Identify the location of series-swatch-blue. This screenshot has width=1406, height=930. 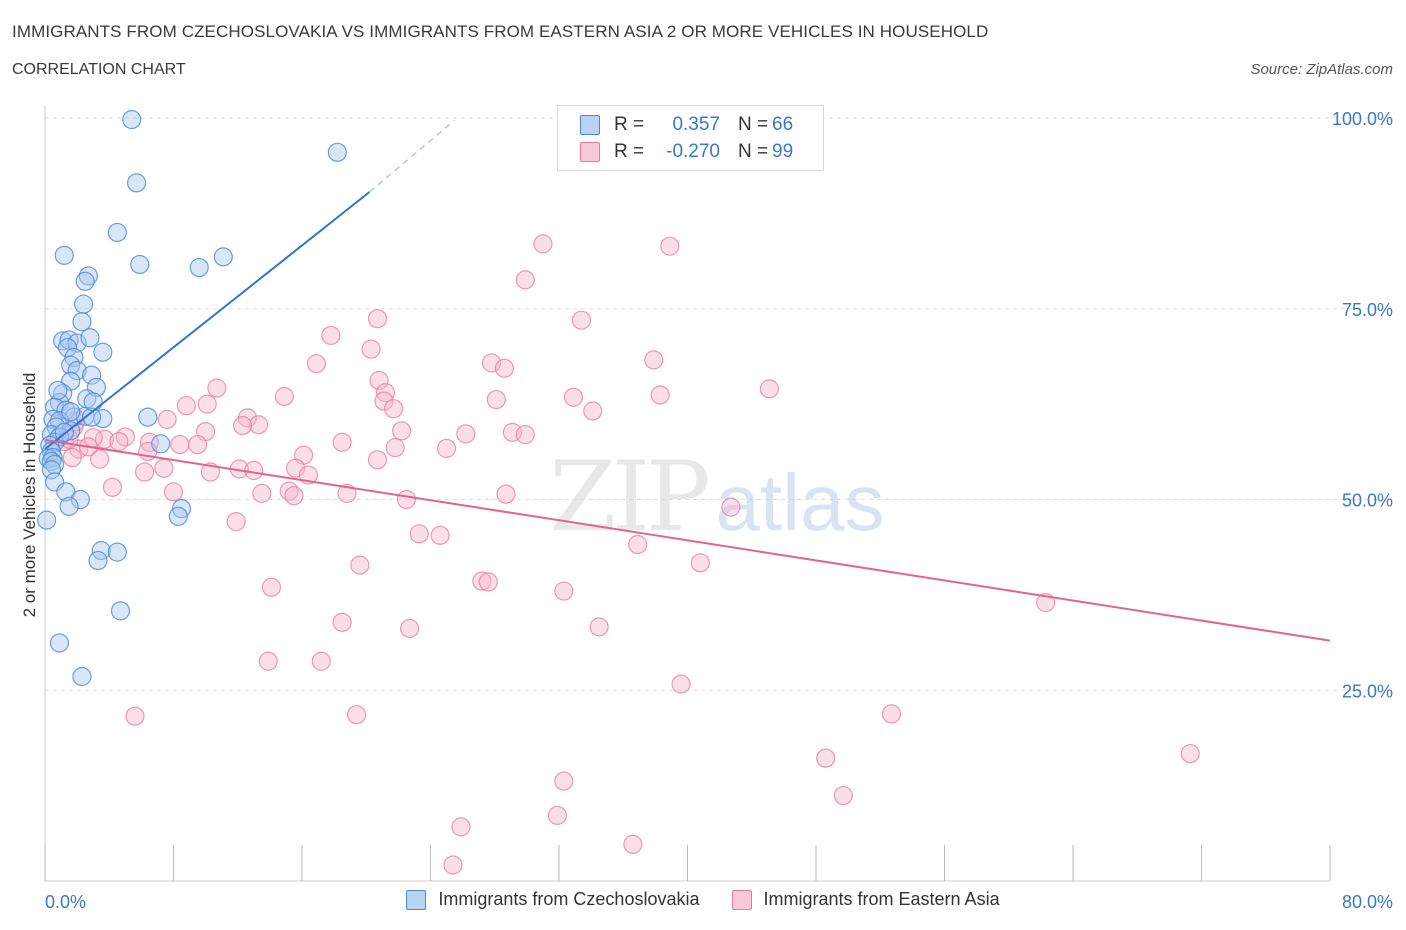
(416, 899).